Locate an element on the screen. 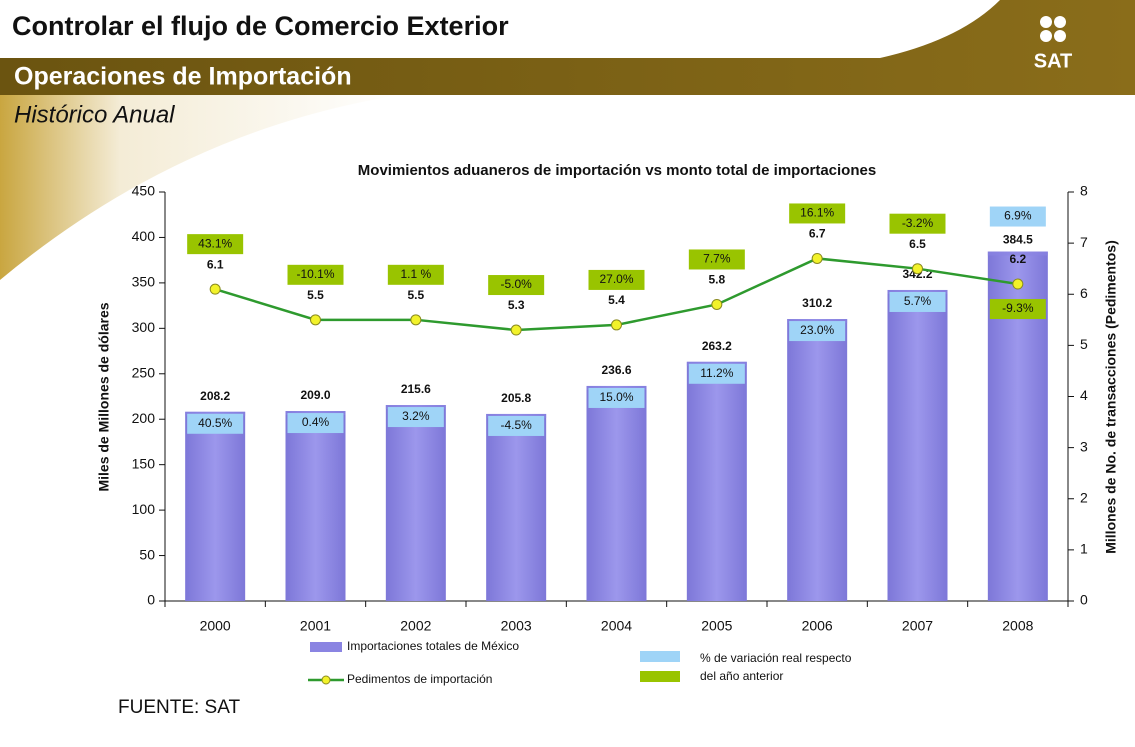 The image size is (1135, 747). header-title: Controlar el flujo de Comercio Exterior is located at coordinates (260, 26).